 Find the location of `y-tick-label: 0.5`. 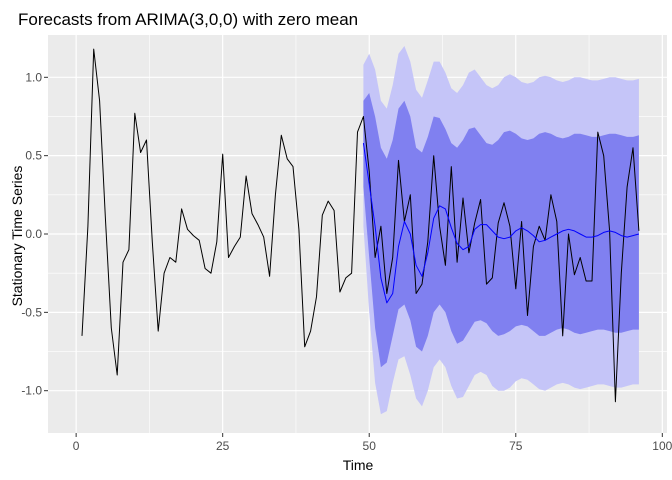

y-tick-label: 0.5 is located at coordinates (33, 156).